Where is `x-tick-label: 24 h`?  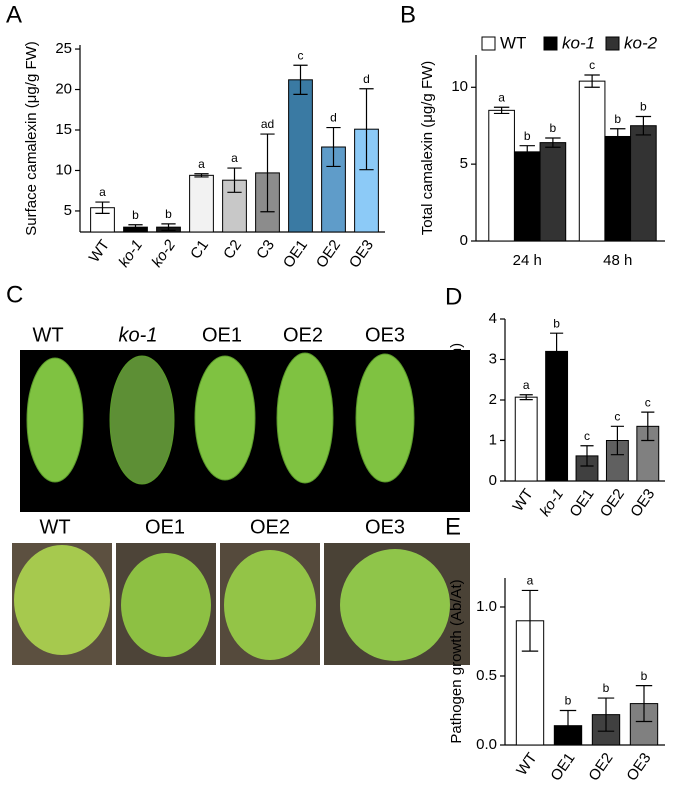 x-tick-label: 24 h is located at coordinates (527, 260).